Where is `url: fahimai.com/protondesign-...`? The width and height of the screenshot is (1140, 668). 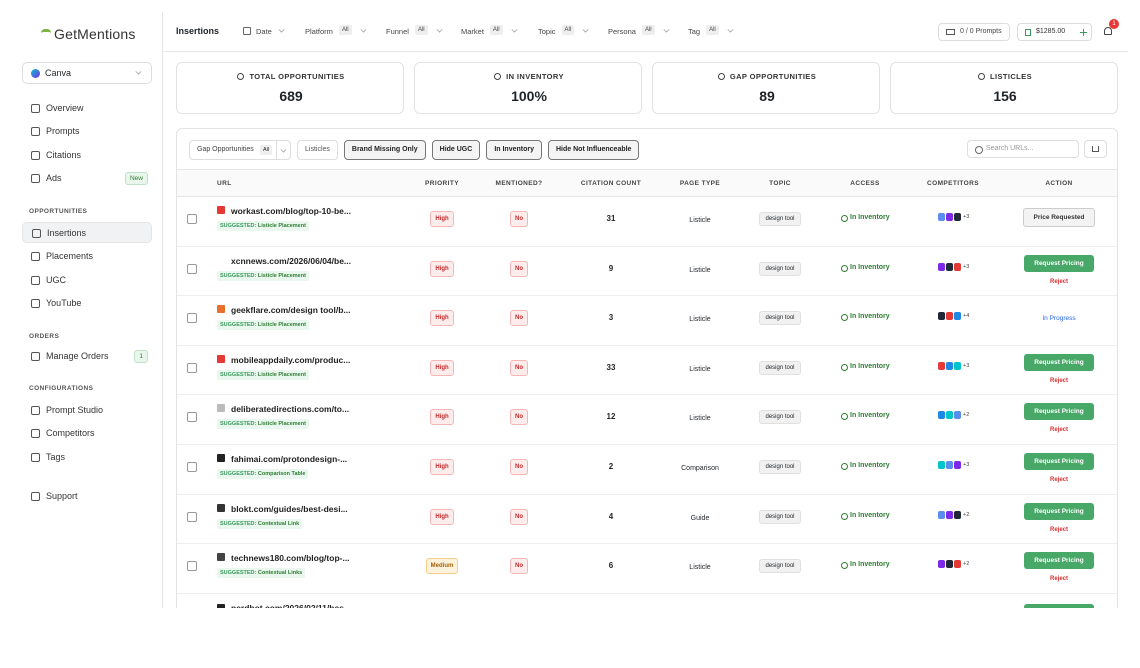
url: fahimai.com/protondesign-... is located at coordinates (289, 459).